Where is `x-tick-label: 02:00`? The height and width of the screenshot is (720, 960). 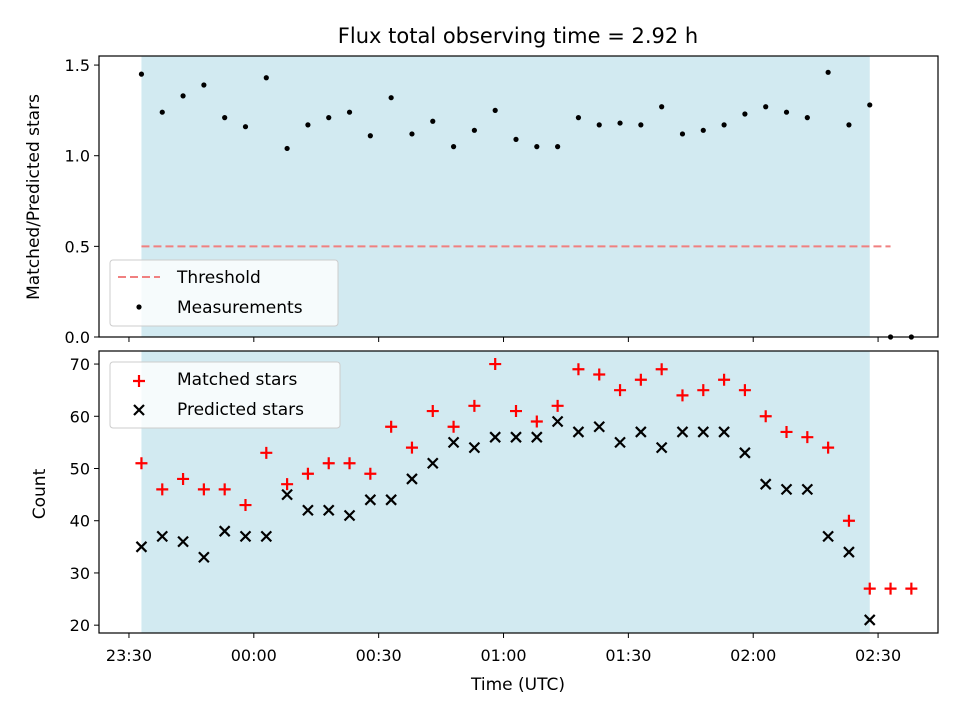
x-tick-label: 02:00 is located at coordinates (753, 655).